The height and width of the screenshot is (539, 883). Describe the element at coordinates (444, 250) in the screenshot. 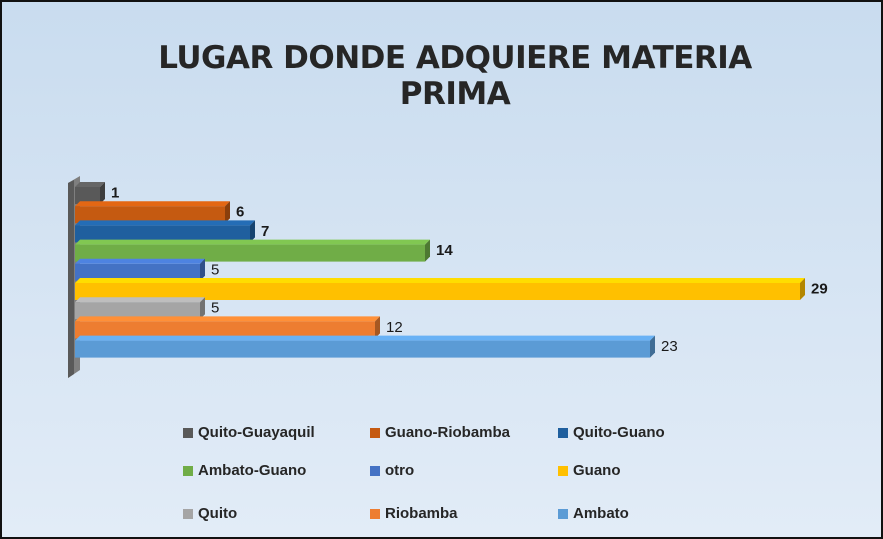

I see `data-label: 14` at that location.